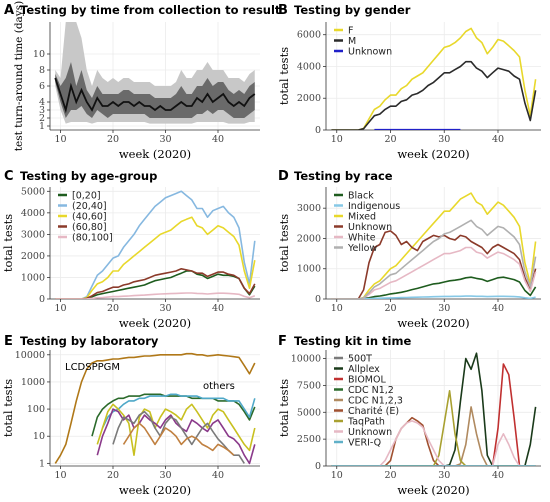  What do you see at coordinates (155, 95) in the screenshot?
I see `median-line` at bounding box center [155, 95].